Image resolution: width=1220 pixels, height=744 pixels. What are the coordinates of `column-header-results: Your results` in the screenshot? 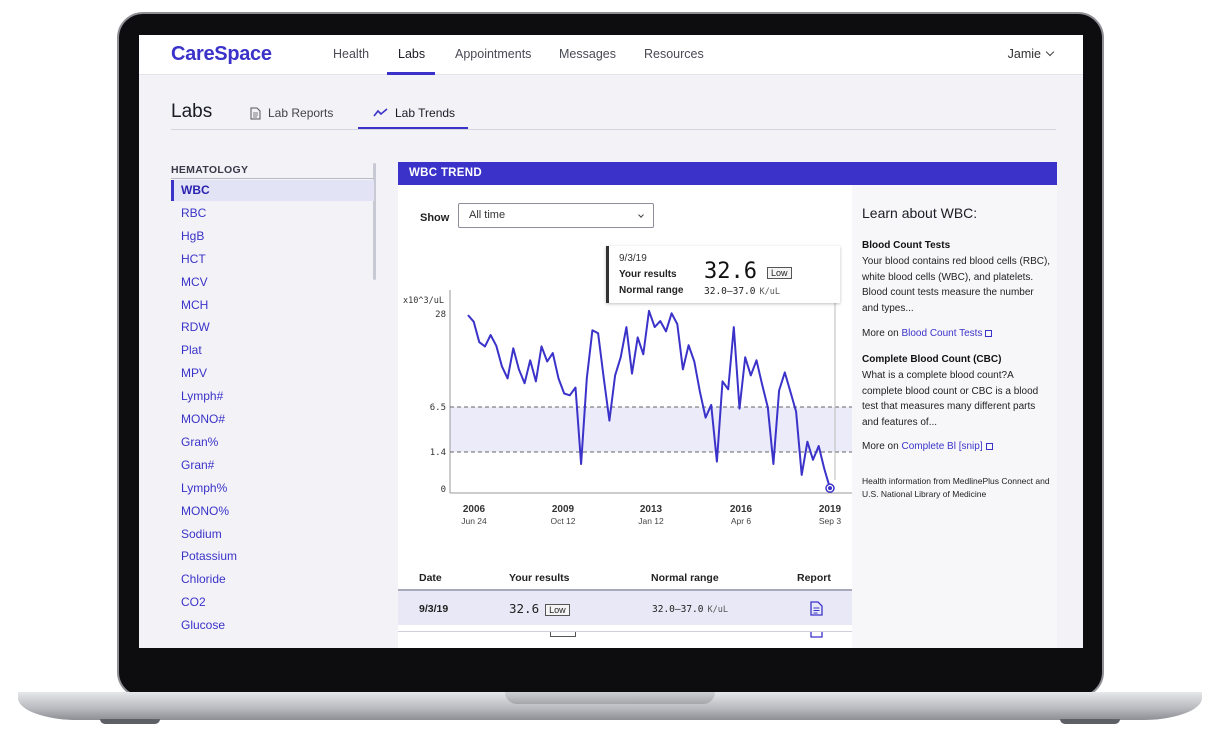 It's located at (539, 578).